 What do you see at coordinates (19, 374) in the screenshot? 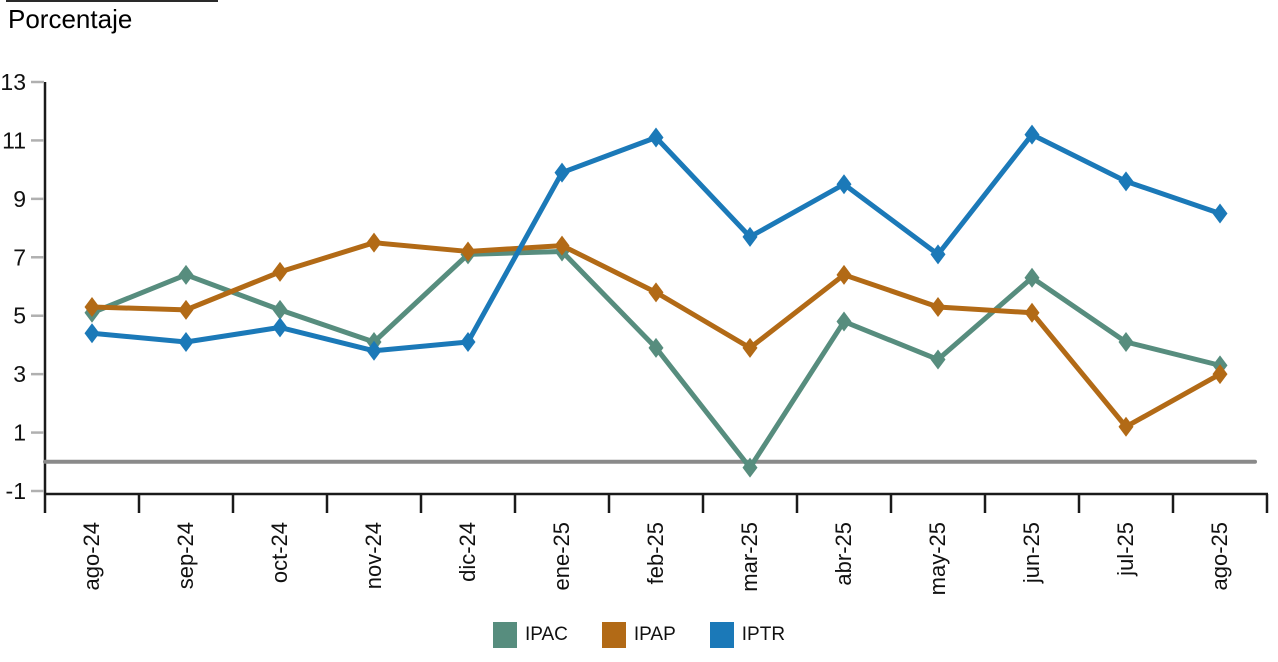
I see `y-tick-label: 3` at bounding box center [19, 374].